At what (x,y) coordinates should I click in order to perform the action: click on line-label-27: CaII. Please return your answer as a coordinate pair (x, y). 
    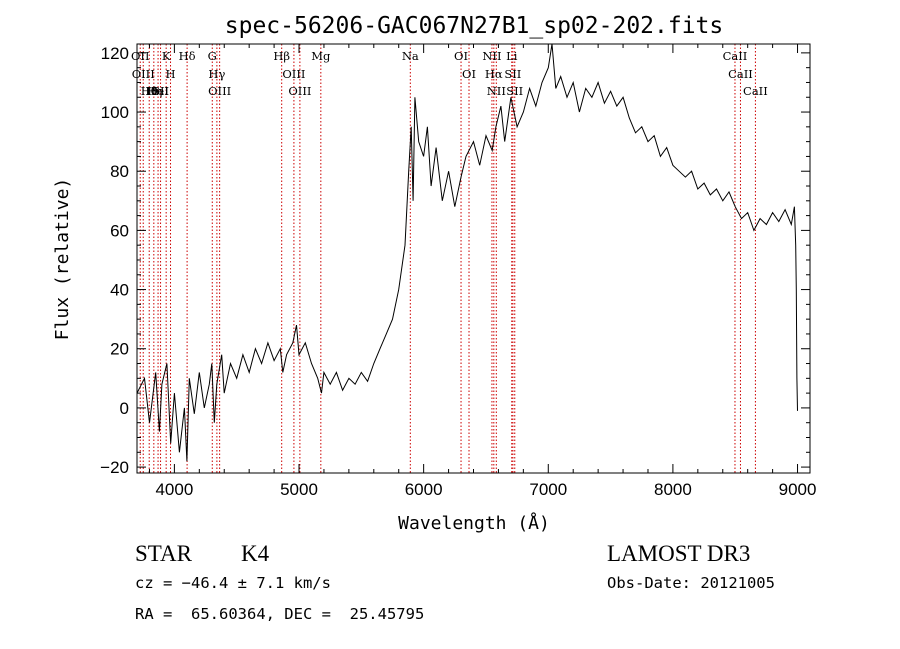
    Looking at the image, I should click on (755, 91).